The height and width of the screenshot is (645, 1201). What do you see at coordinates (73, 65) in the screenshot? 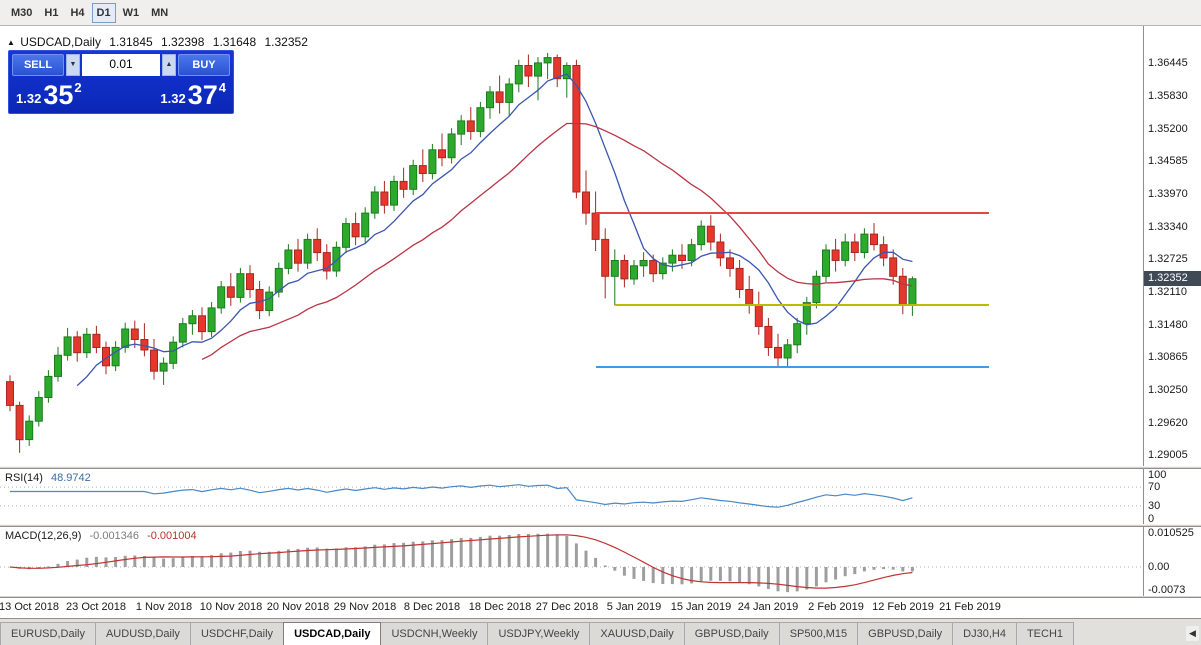
I see `volume-decrease-button: ▼` at bounding box center [73, 65].